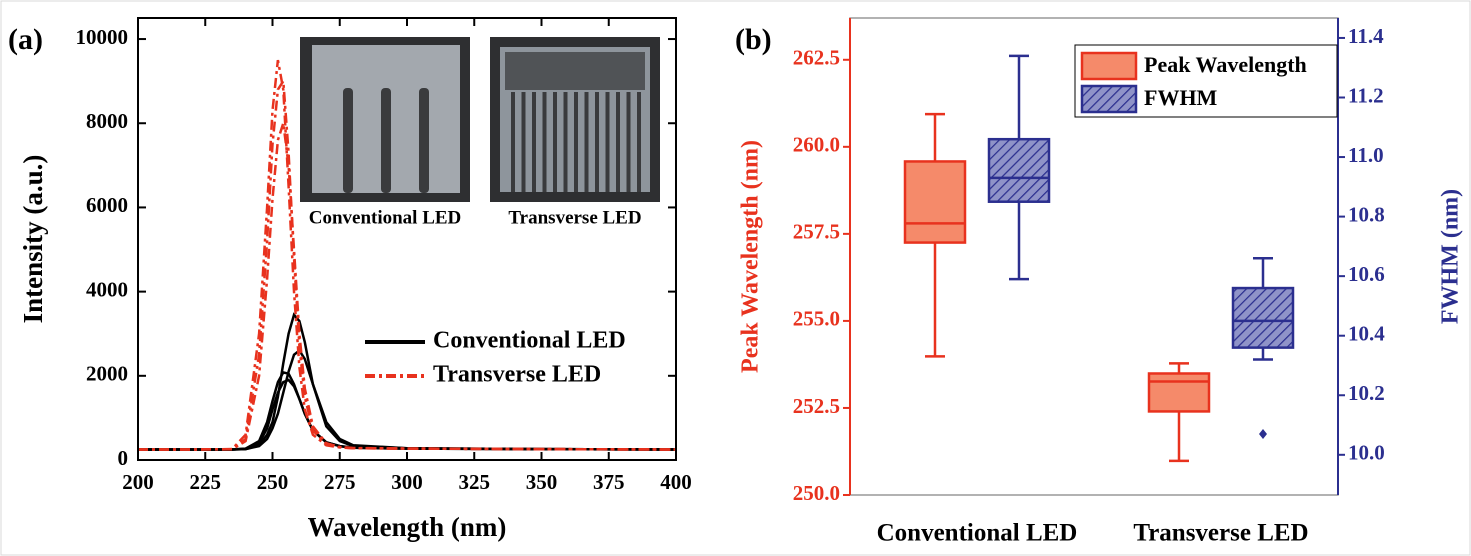  I want to click on x-tick-label: 375, so click(609, 482).